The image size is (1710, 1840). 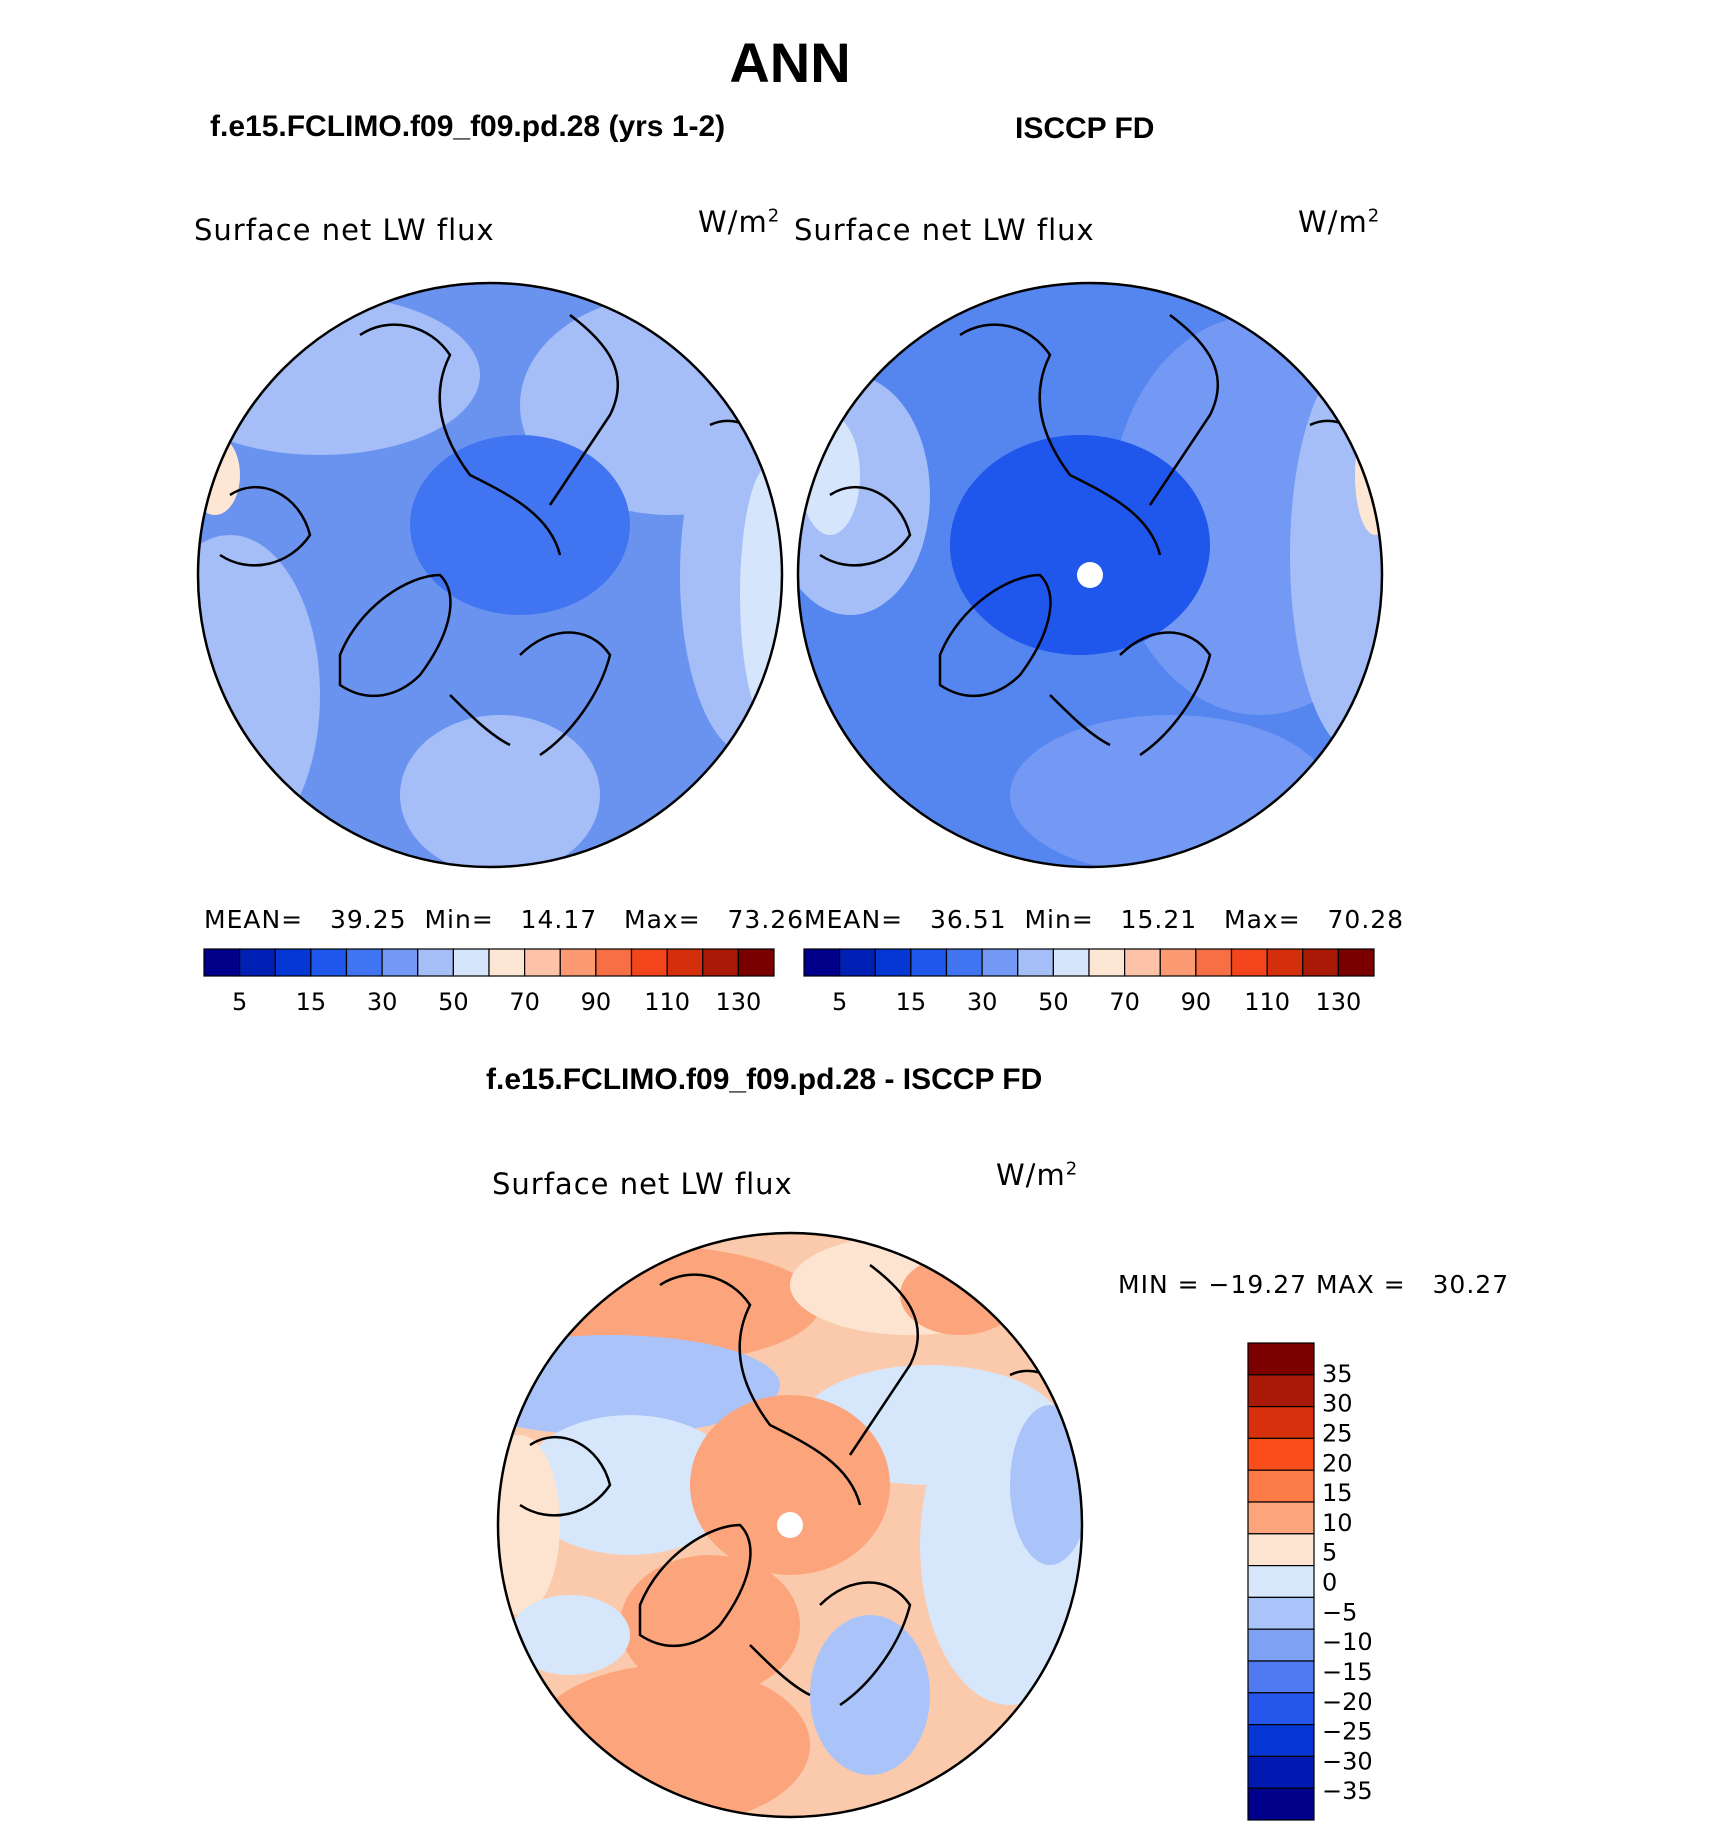 I want to click on difference-colorbar-label-2: 25, so click(x=1337, y=1433).